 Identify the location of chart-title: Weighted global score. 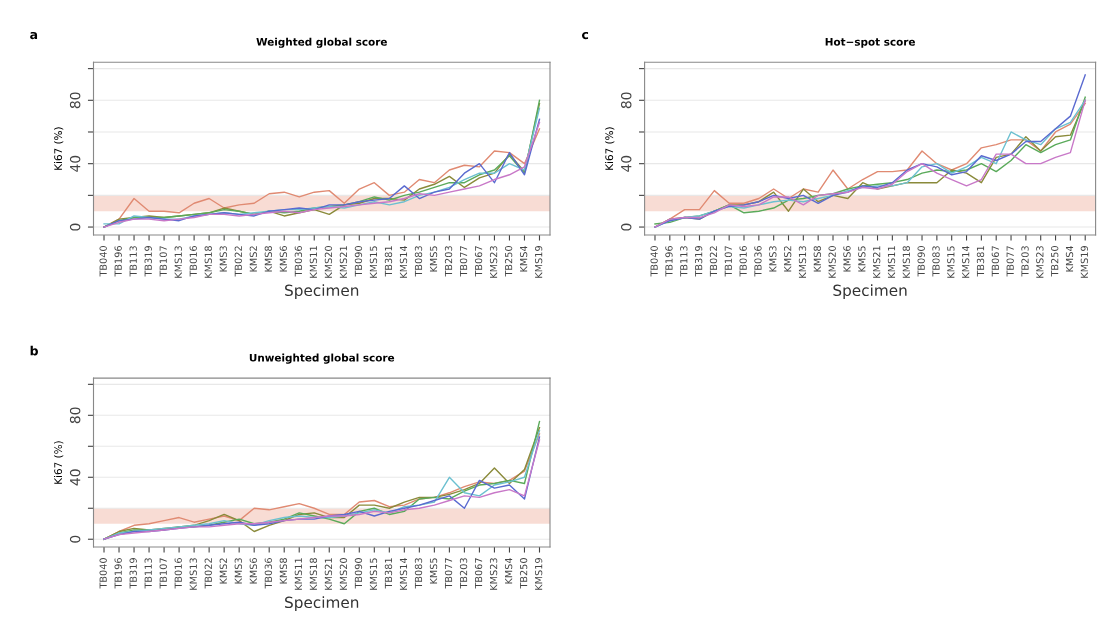
(321, 42).